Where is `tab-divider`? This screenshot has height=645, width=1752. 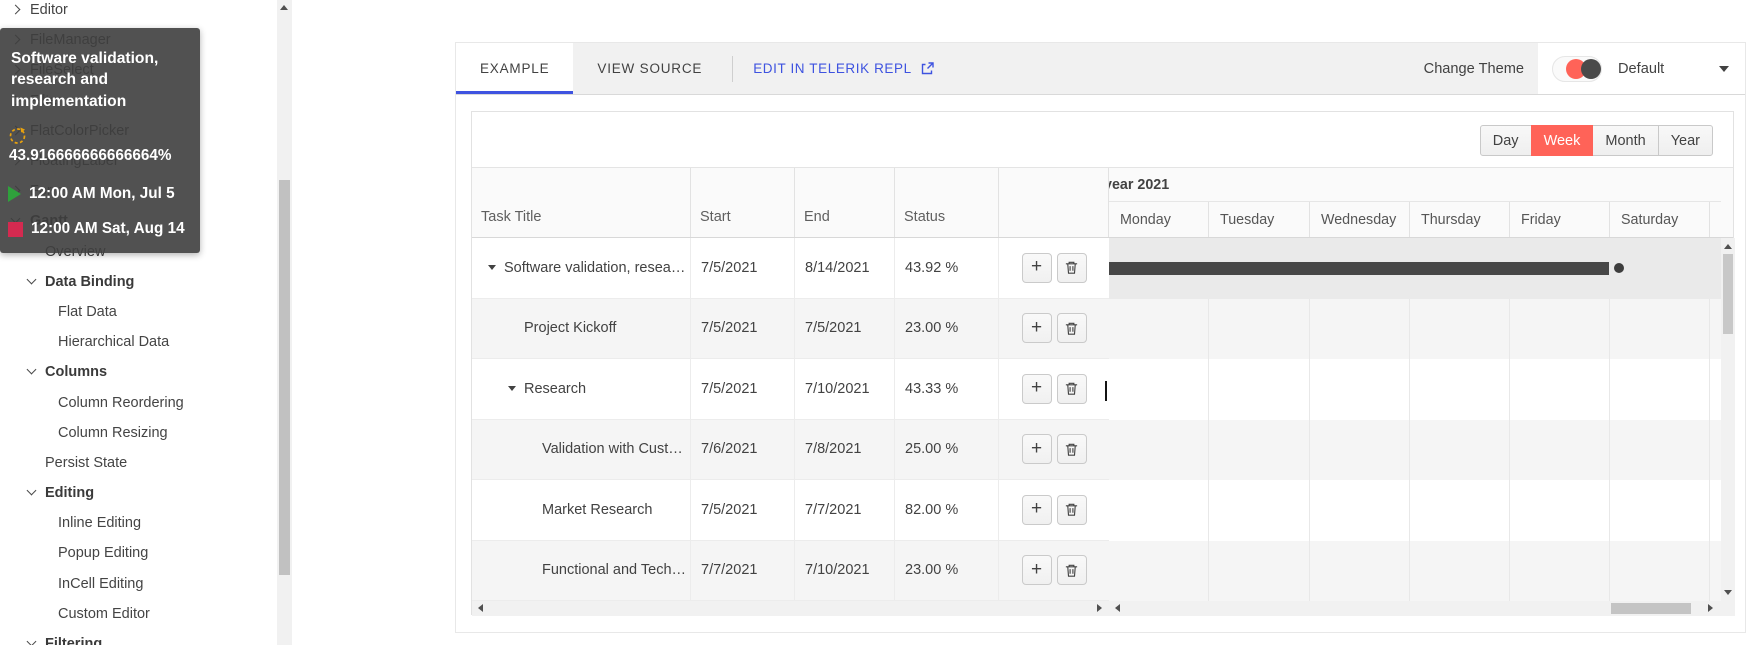 tab-divider is located at coordinates (733, 68).